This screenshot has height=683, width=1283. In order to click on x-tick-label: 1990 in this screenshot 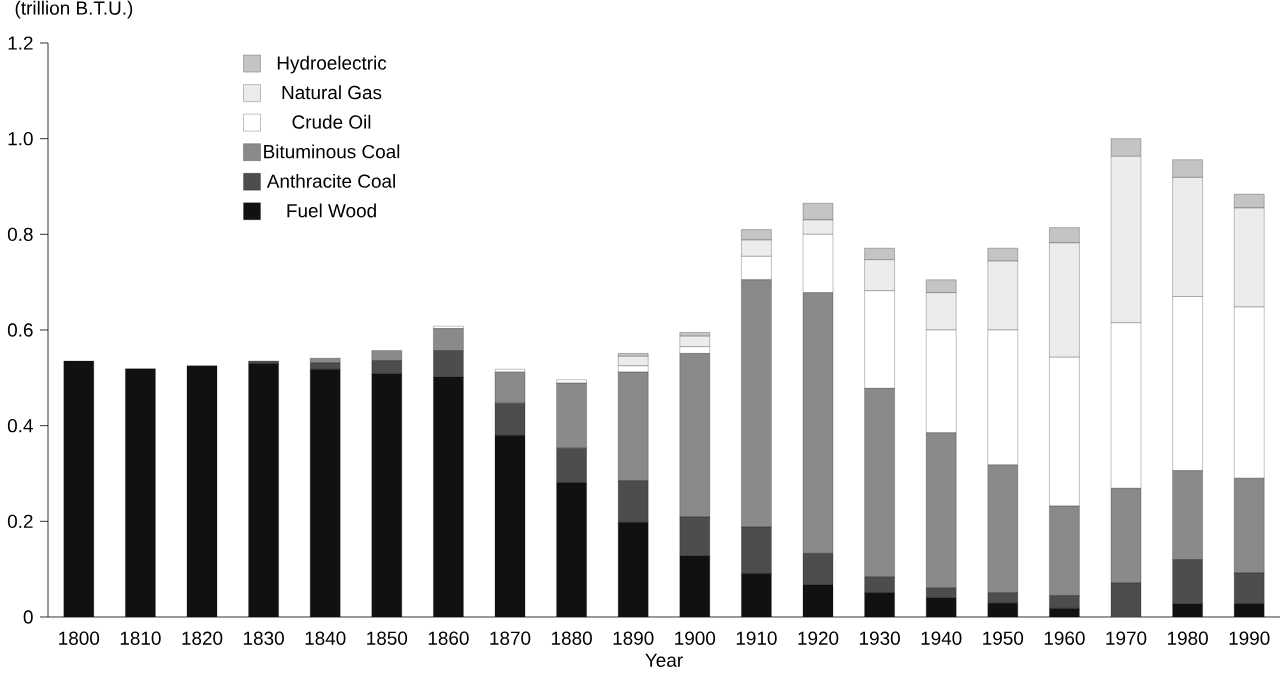, I will do `click(1249, 638)`.